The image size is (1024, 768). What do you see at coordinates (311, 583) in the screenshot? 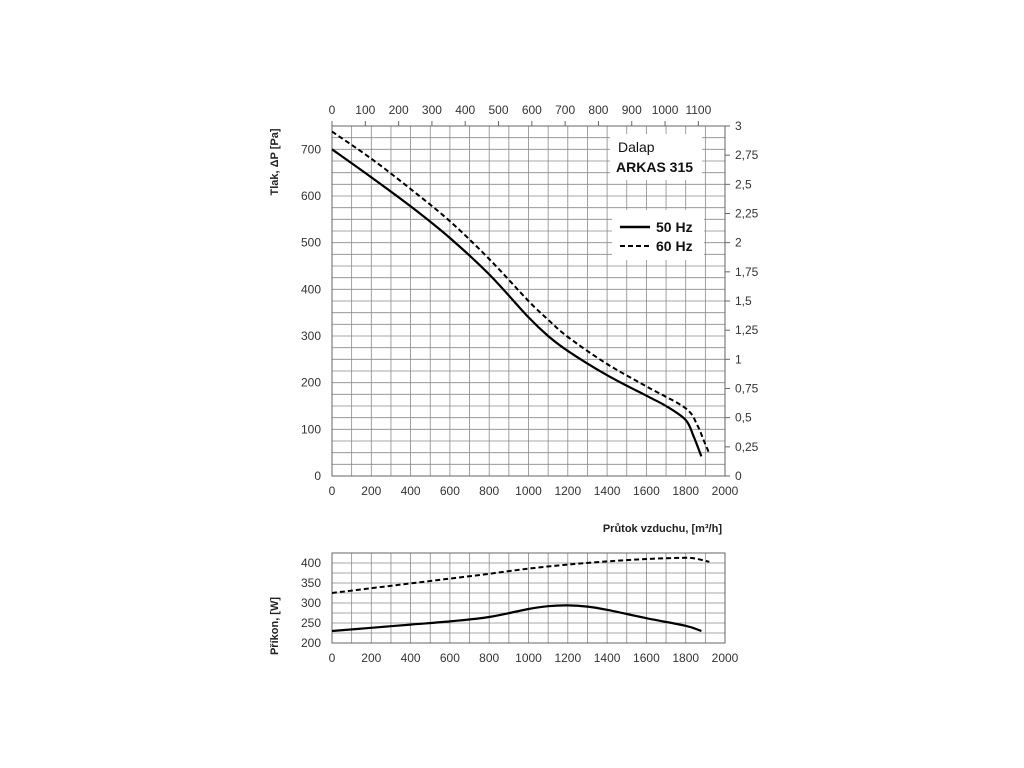
I see `y-tick-label: 350` at bounding box center [311, 583].